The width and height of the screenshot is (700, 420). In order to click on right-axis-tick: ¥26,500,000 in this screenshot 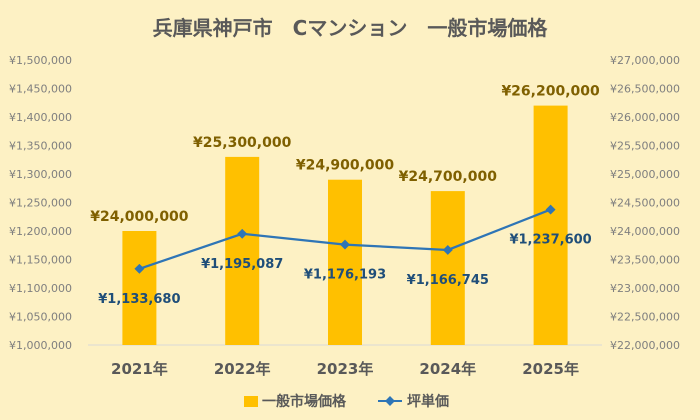, I will do `click(645, 89)`.